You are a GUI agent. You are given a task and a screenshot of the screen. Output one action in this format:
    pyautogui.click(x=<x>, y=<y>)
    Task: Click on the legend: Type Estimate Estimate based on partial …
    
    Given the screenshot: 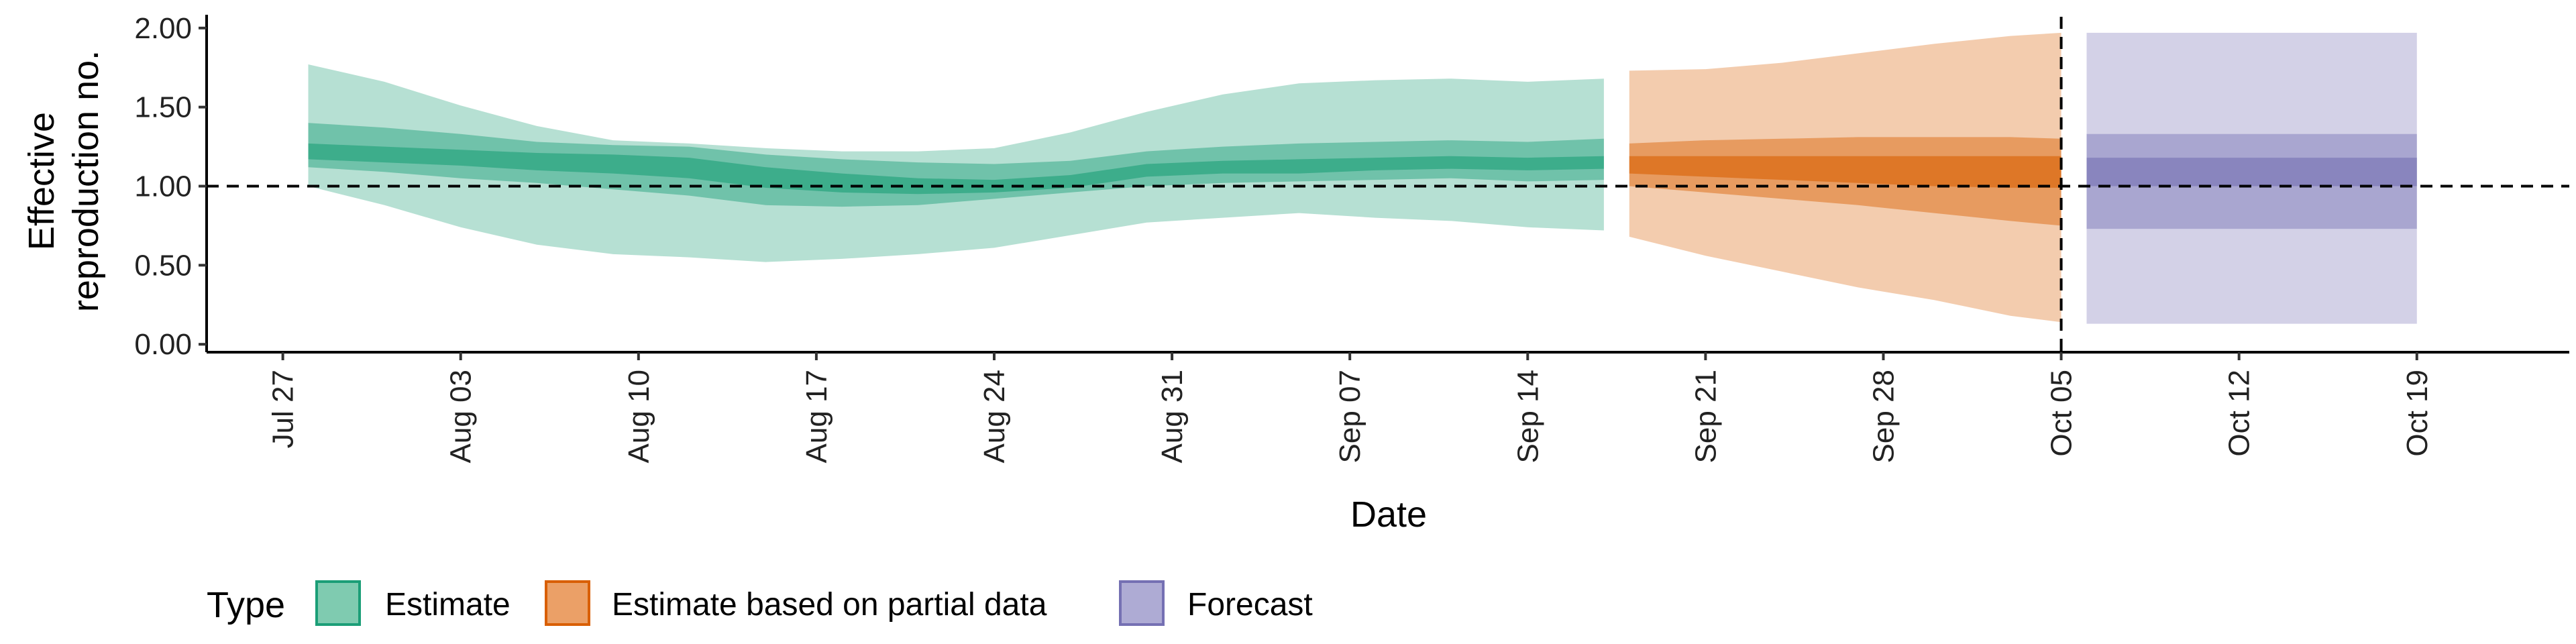 What is the action you would take?
    pyautogui.click(x=760, y=603)
    